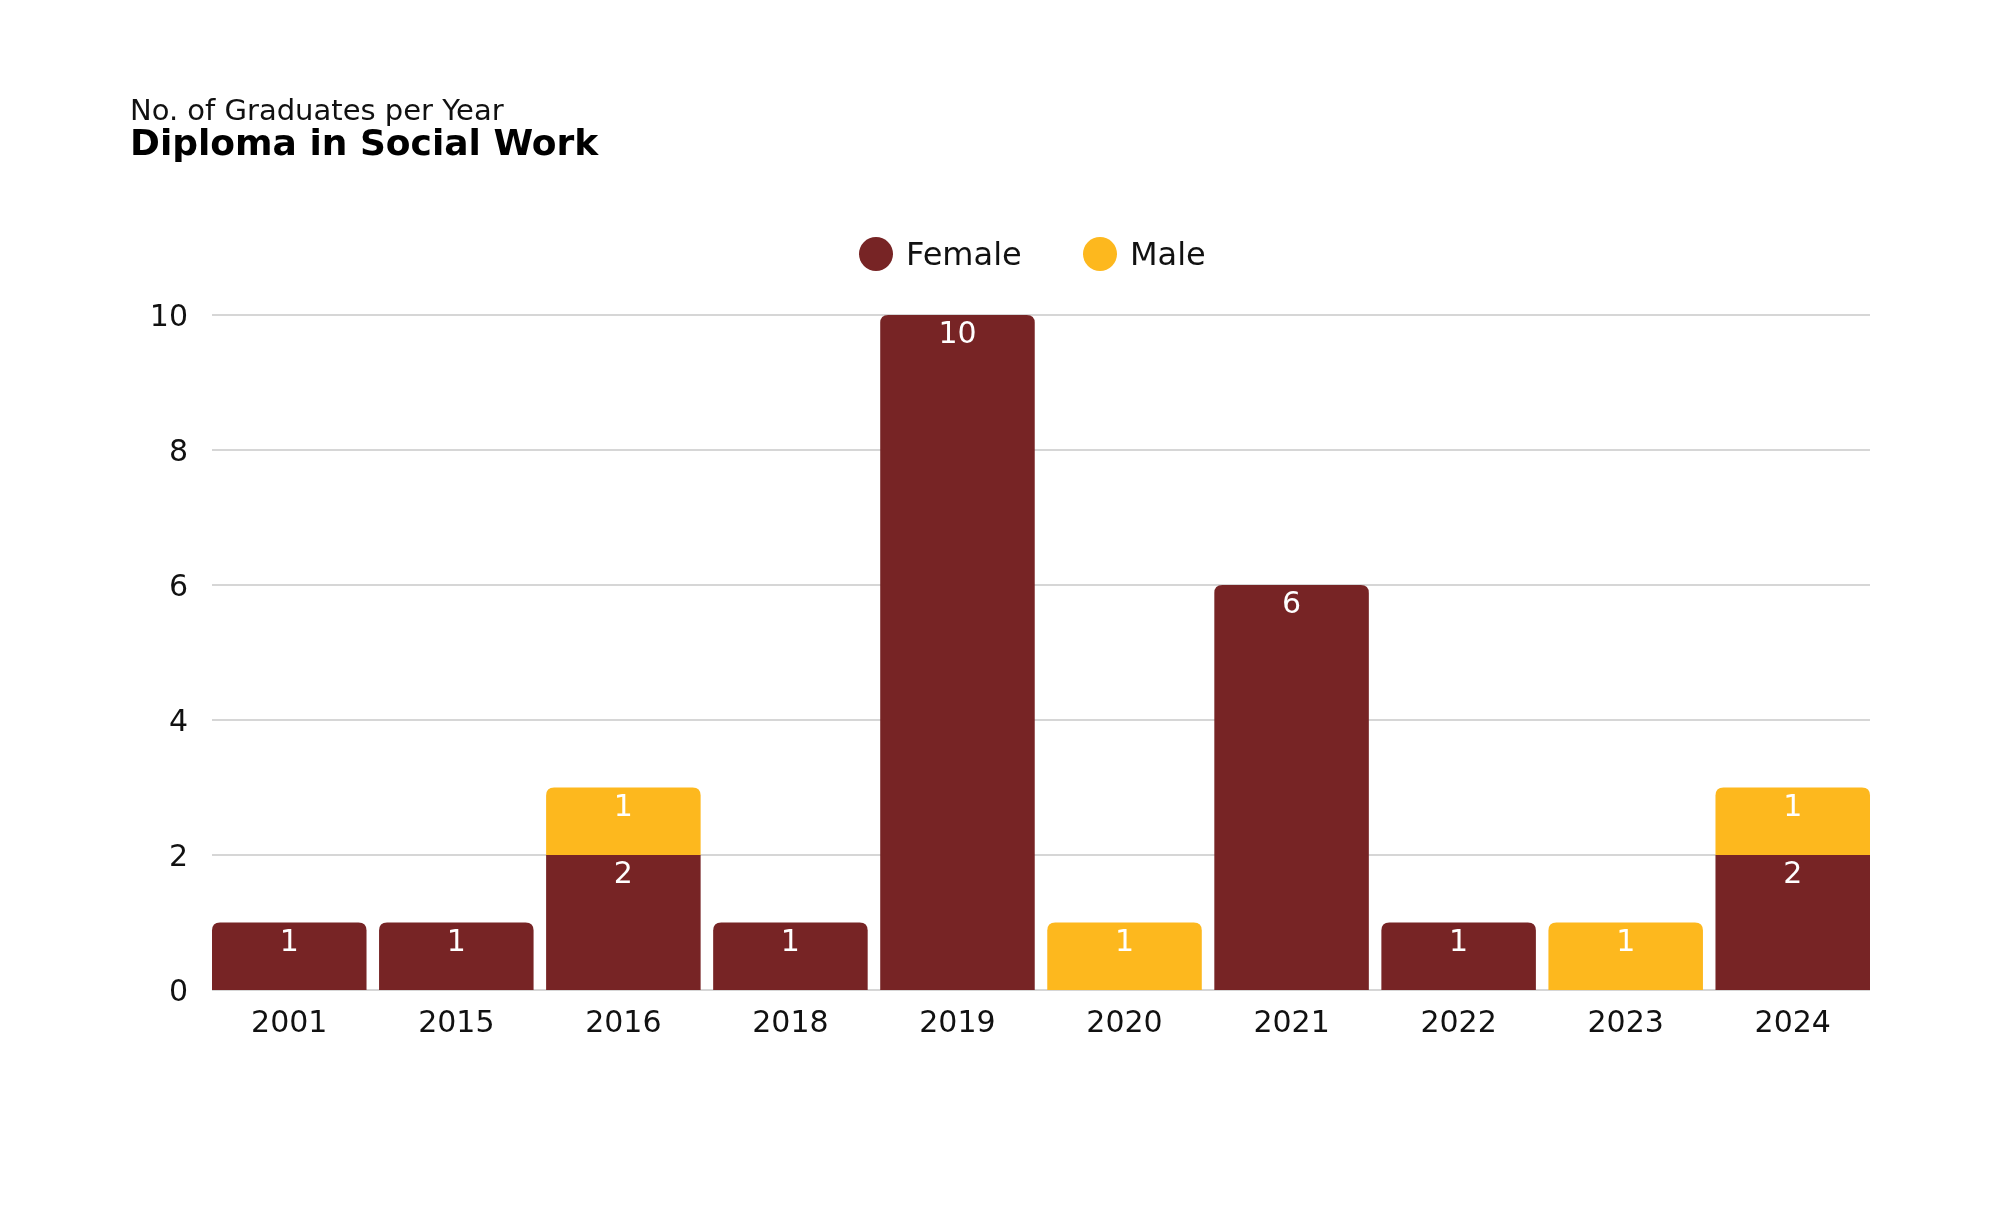 The width and height of the screenshot is (2000, 1214). I want to click on x-tick-label: 2024, so click(1792, 1021).